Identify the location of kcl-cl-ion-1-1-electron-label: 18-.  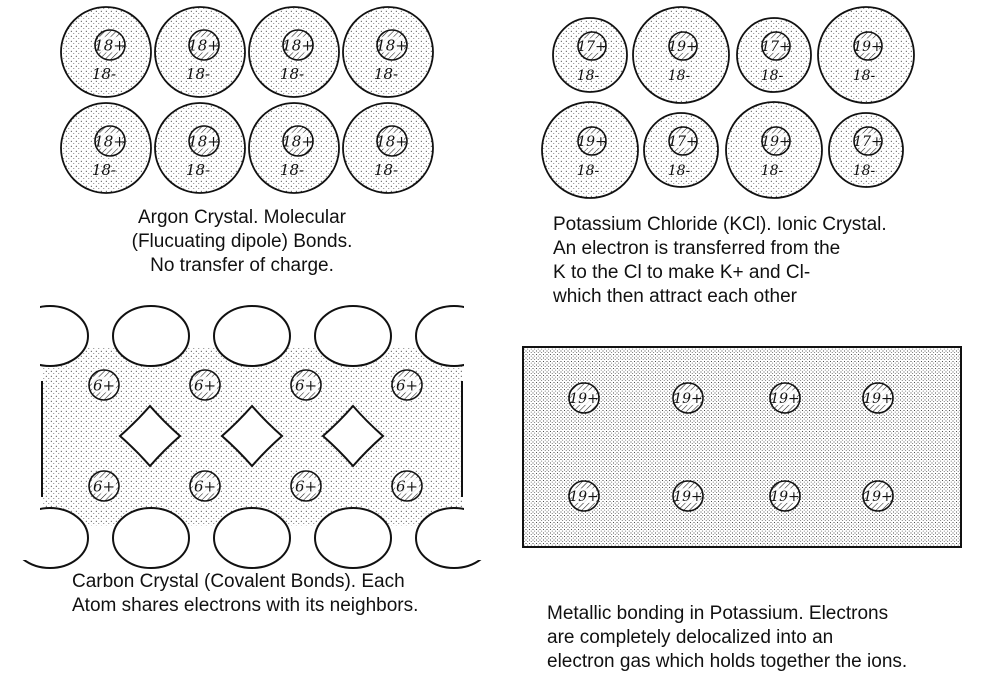
(679, 171).